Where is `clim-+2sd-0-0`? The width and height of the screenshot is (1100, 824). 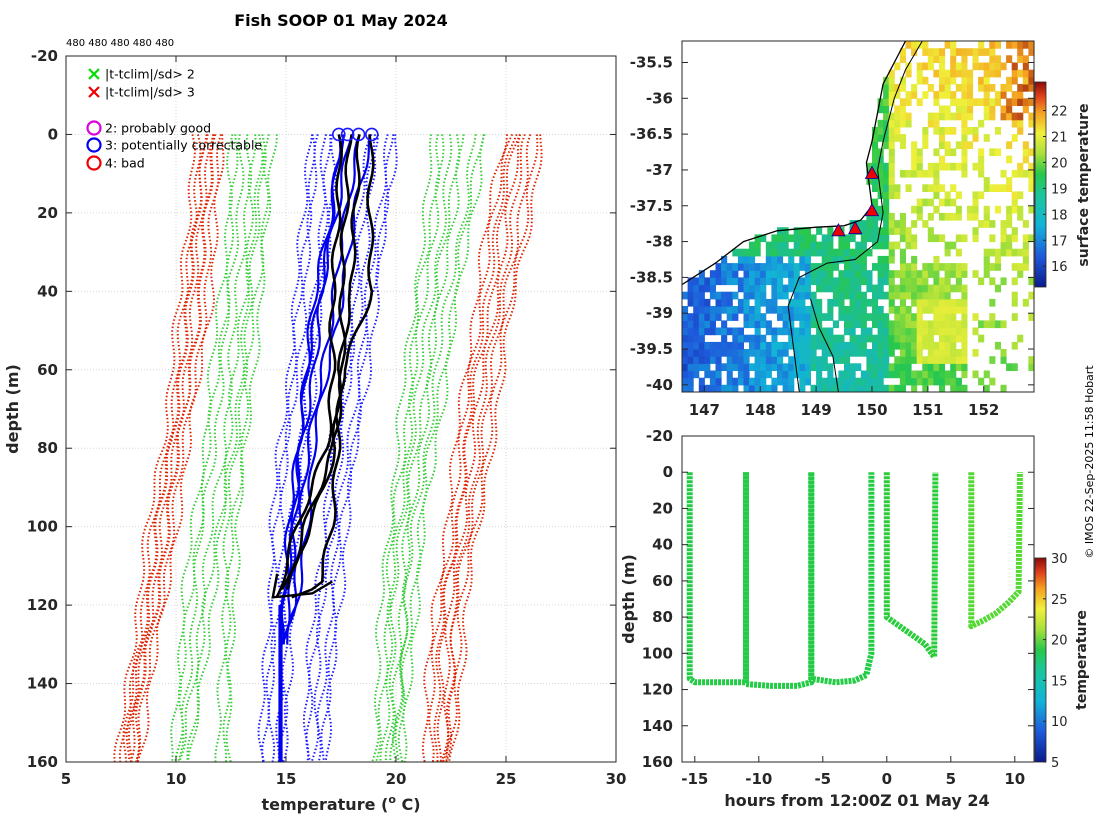
clim-+2sd-0-0 is located at coordinates (402, 448).